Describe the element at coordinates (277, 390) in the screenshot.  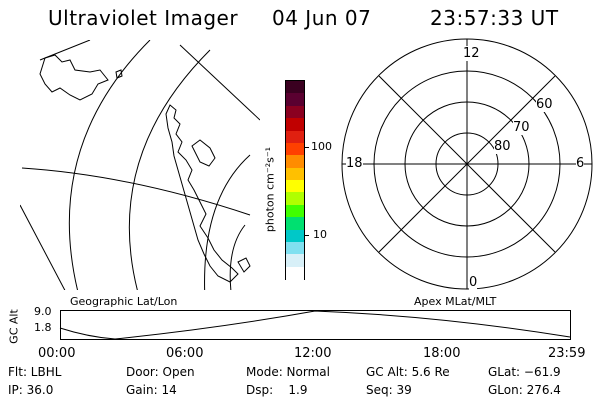
I see `status-dsp: Dsp: 1.9` at that location.